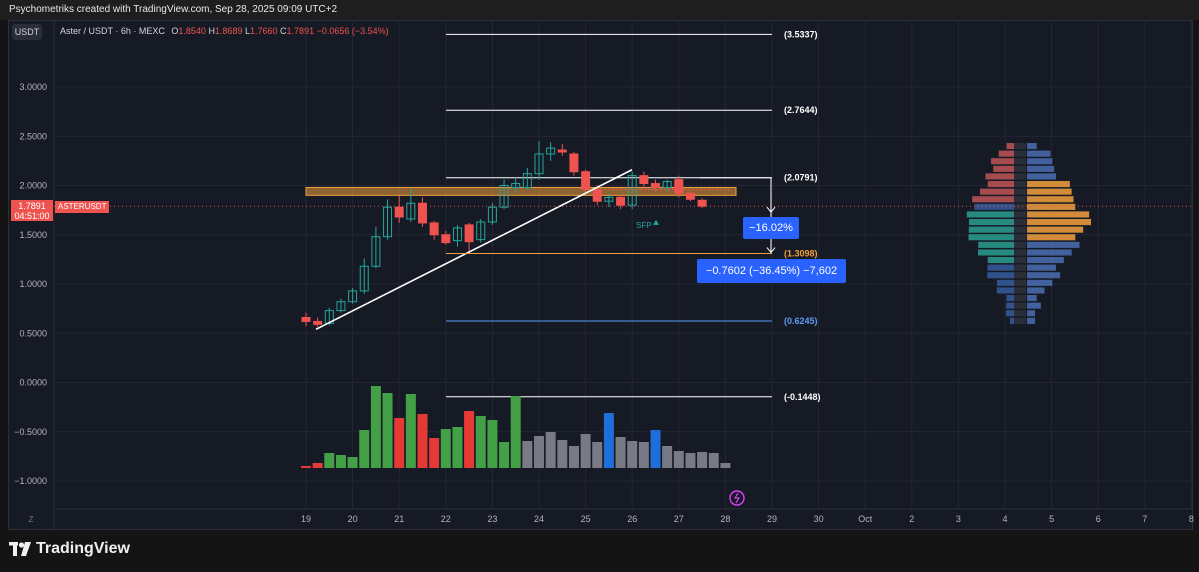  Describe the element at coordinates (611, 516) in the screenshot. I see `x-axis: 19 20 21 22 23 24 25 26 27 28 29 30 Oct 2 3 4 5 6 7 8Z` at that location.